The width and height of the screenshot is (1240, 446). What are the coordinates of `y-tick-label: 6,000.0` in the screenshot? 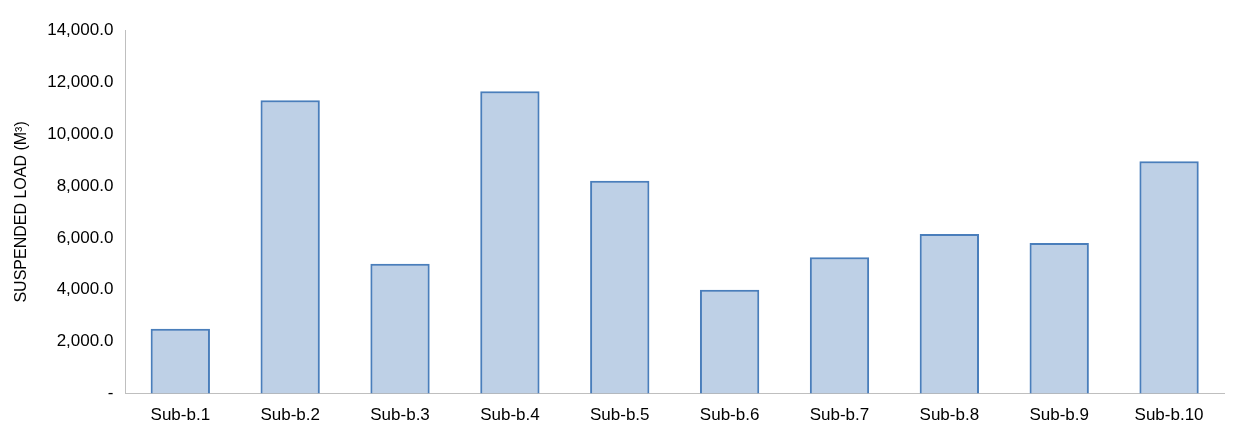 It's located at (85, 237).